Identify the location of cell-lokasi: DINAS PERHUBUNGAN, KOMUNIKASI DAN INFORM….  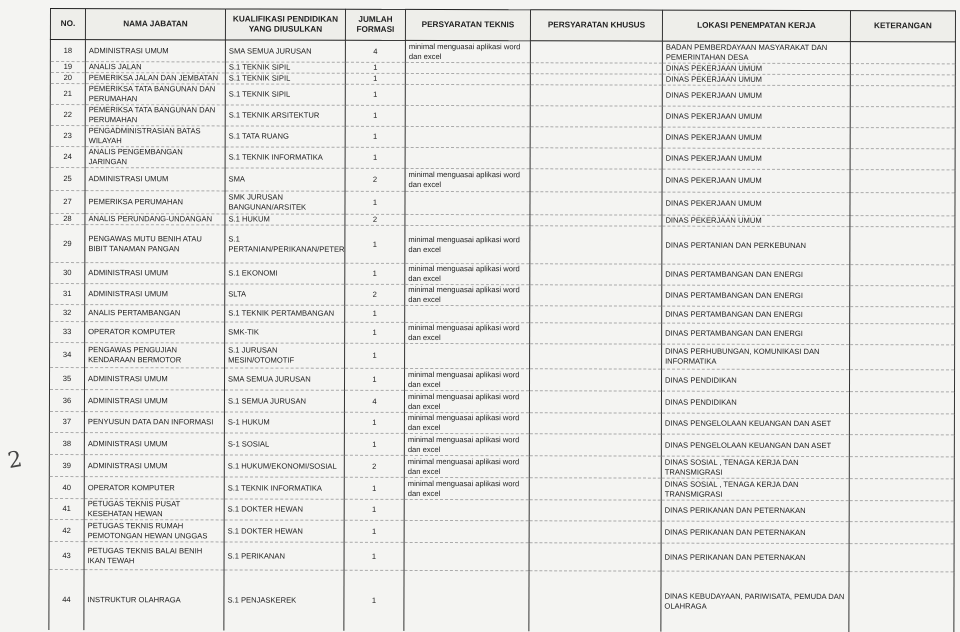
(755, 357).